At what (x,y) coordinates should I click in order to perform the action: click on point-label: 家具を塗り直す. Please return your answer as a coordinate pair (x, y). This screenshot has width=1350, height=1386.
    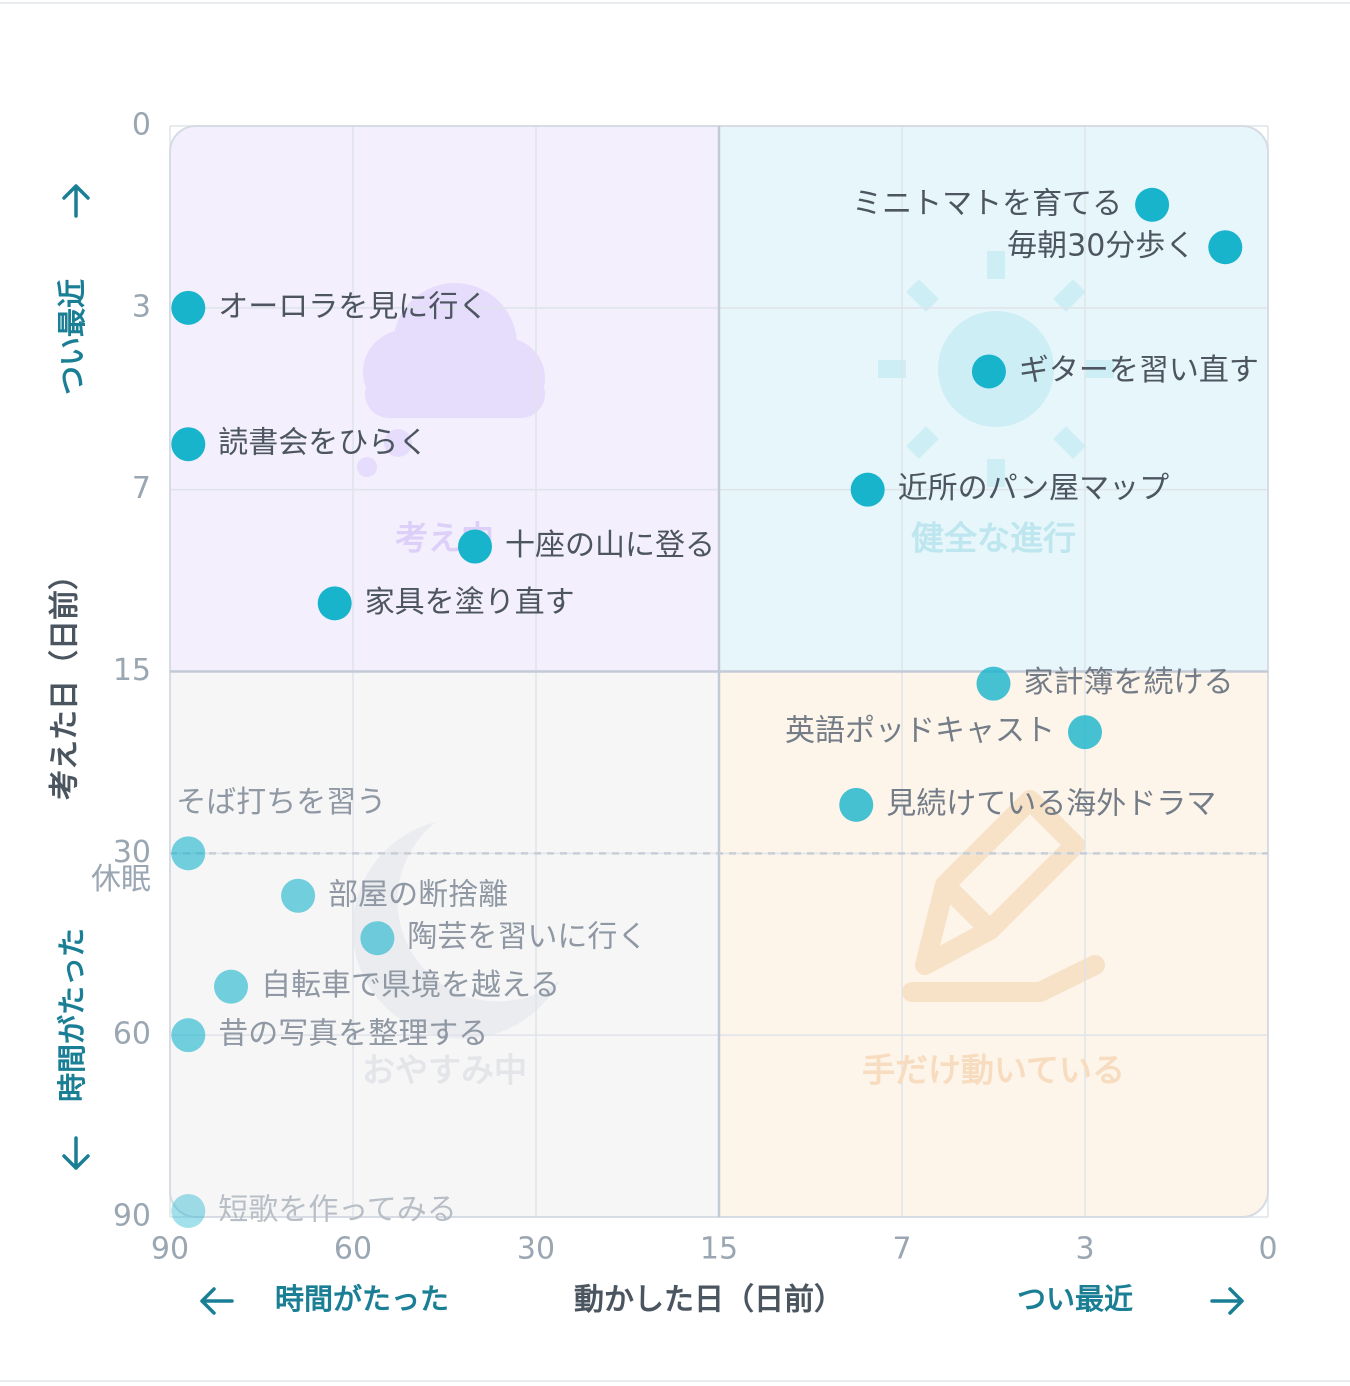
    Looking at the image, I should click on (470, 602).